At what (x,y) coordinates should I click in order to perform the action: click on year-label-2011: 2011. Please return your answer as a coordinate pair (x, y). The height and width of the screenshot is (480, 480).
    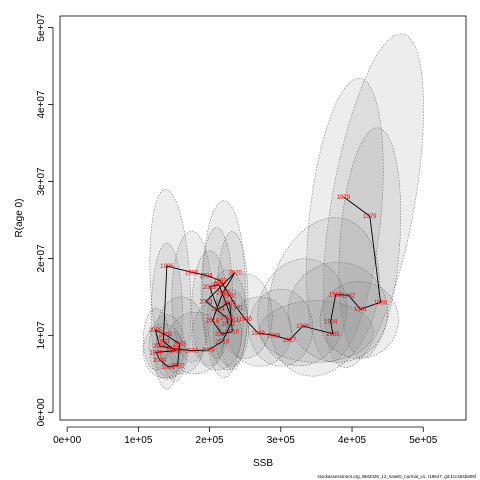
    Looking at the image, I should click on (233, 321).